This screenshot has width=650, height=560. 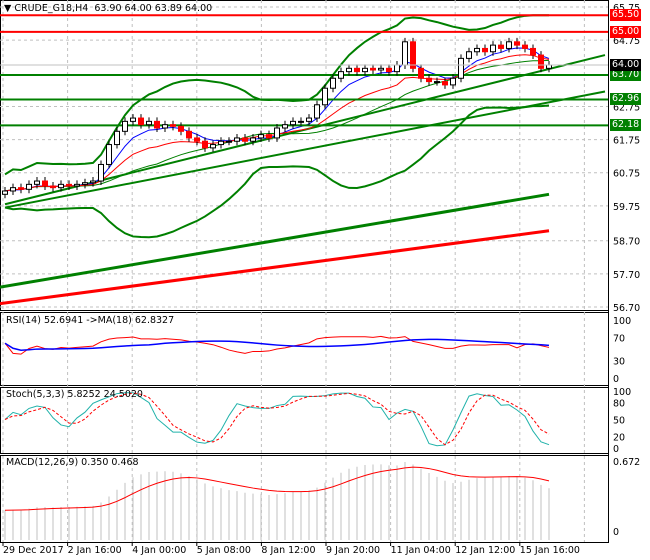 What do you see at coordinates (550, 550) in the screenshot?
I see `x-tick-label: 15 Jan 16:00` at bounding box center [550, 550].